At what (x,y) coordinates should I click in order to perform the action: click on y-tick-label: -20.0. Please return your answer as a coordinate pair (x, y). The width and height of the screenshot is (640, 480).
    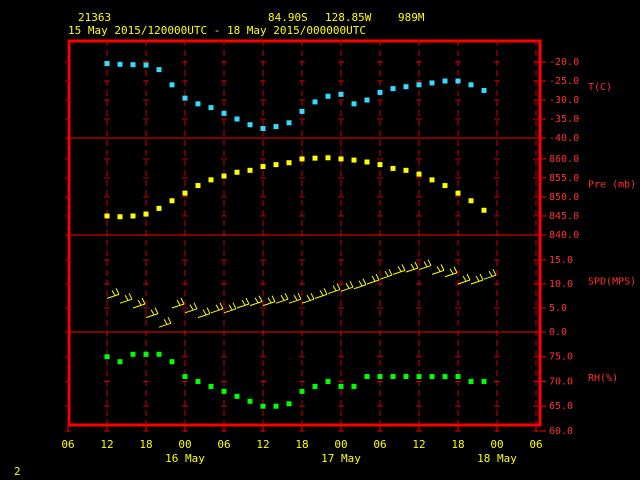
    Looking at the image, I should click on (564, 62).